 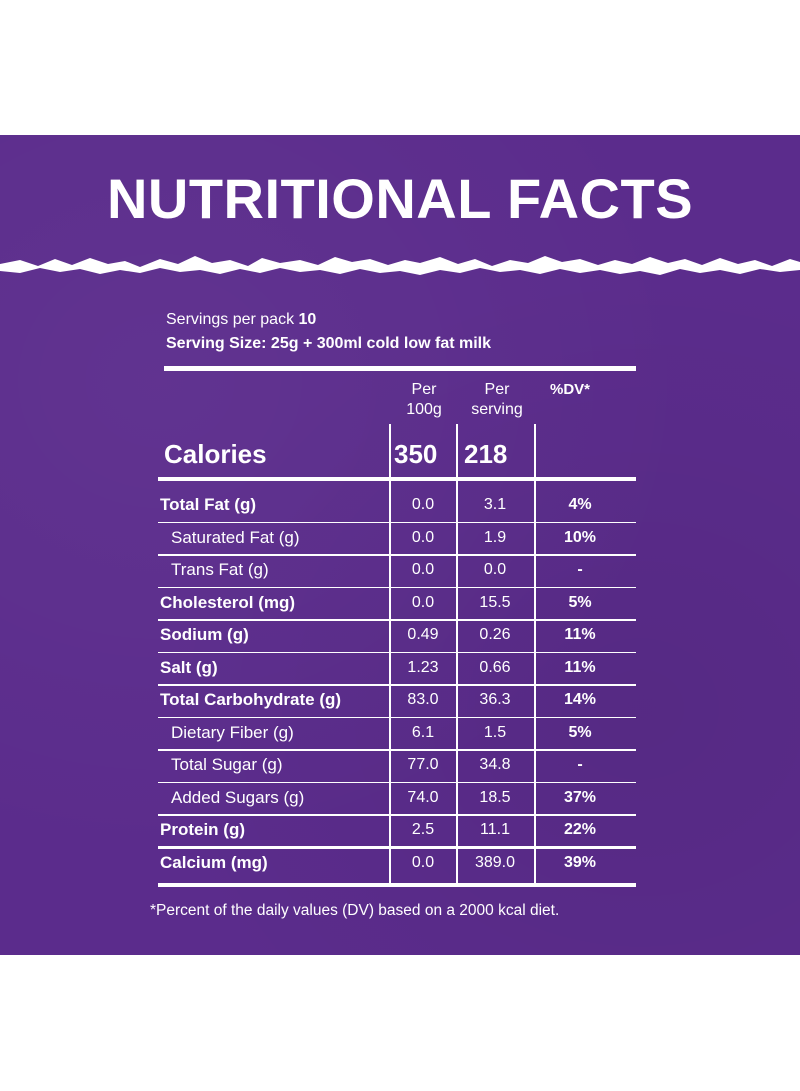 I want to click on torn-paper-strip, so click(x=400, y=265).